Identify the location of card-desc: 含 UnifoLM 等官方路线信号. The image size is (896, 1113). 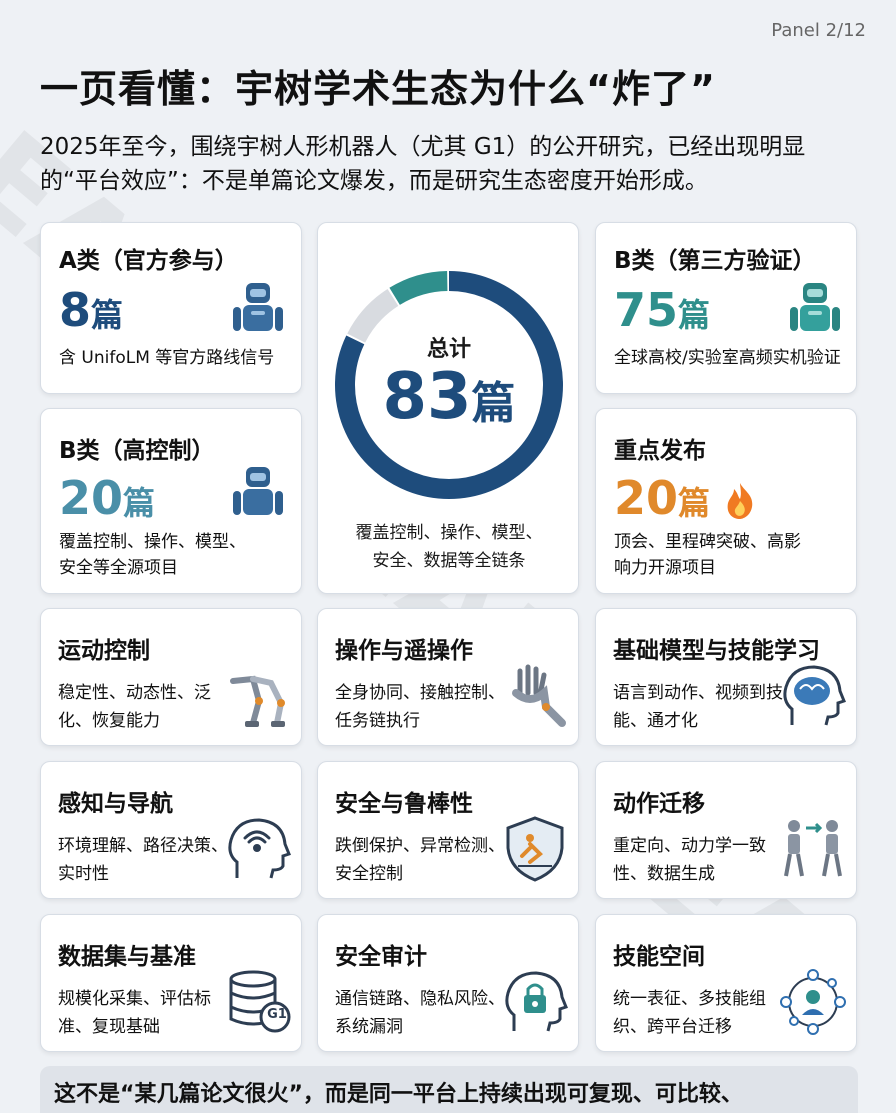
(167, 358).